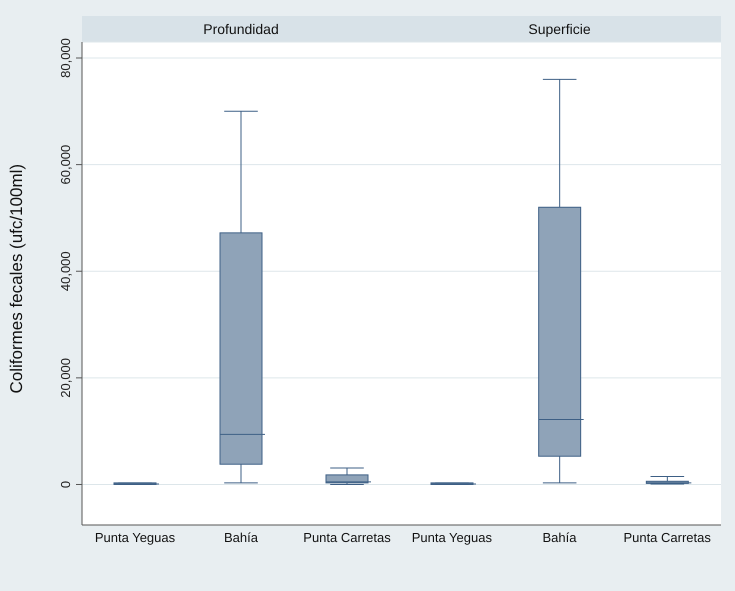 The width and height of the screenshot is (735, 591). What do you see at coordinates (559, 29) in the screenshot?
I see `chart-title: Superficie` at bounding box center [559, 29].